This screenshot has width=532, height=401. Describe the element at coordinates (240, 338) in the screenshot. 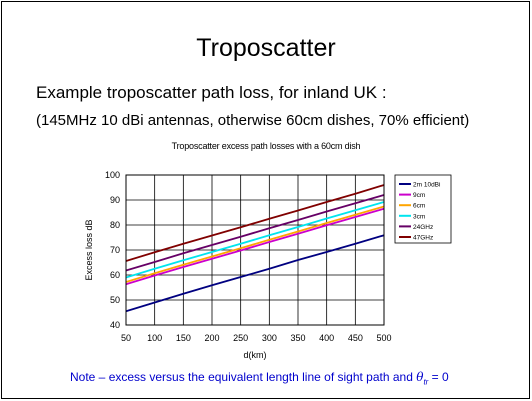

I see `x-tick-label: 250` at that location.